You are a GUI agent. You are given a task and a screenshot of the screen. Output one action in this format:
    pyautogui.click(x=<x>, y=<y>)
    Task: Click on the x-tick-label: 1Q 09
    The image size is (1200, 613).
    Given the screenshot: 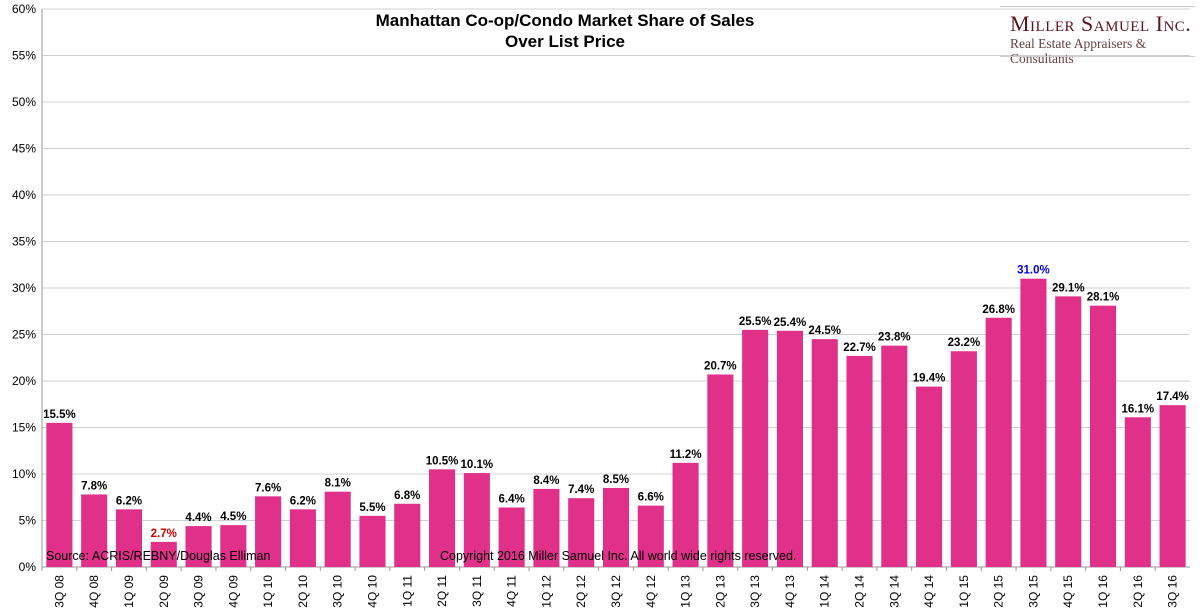 What is the action you would take?
    pyautogui.click(x=129, y=591)
    